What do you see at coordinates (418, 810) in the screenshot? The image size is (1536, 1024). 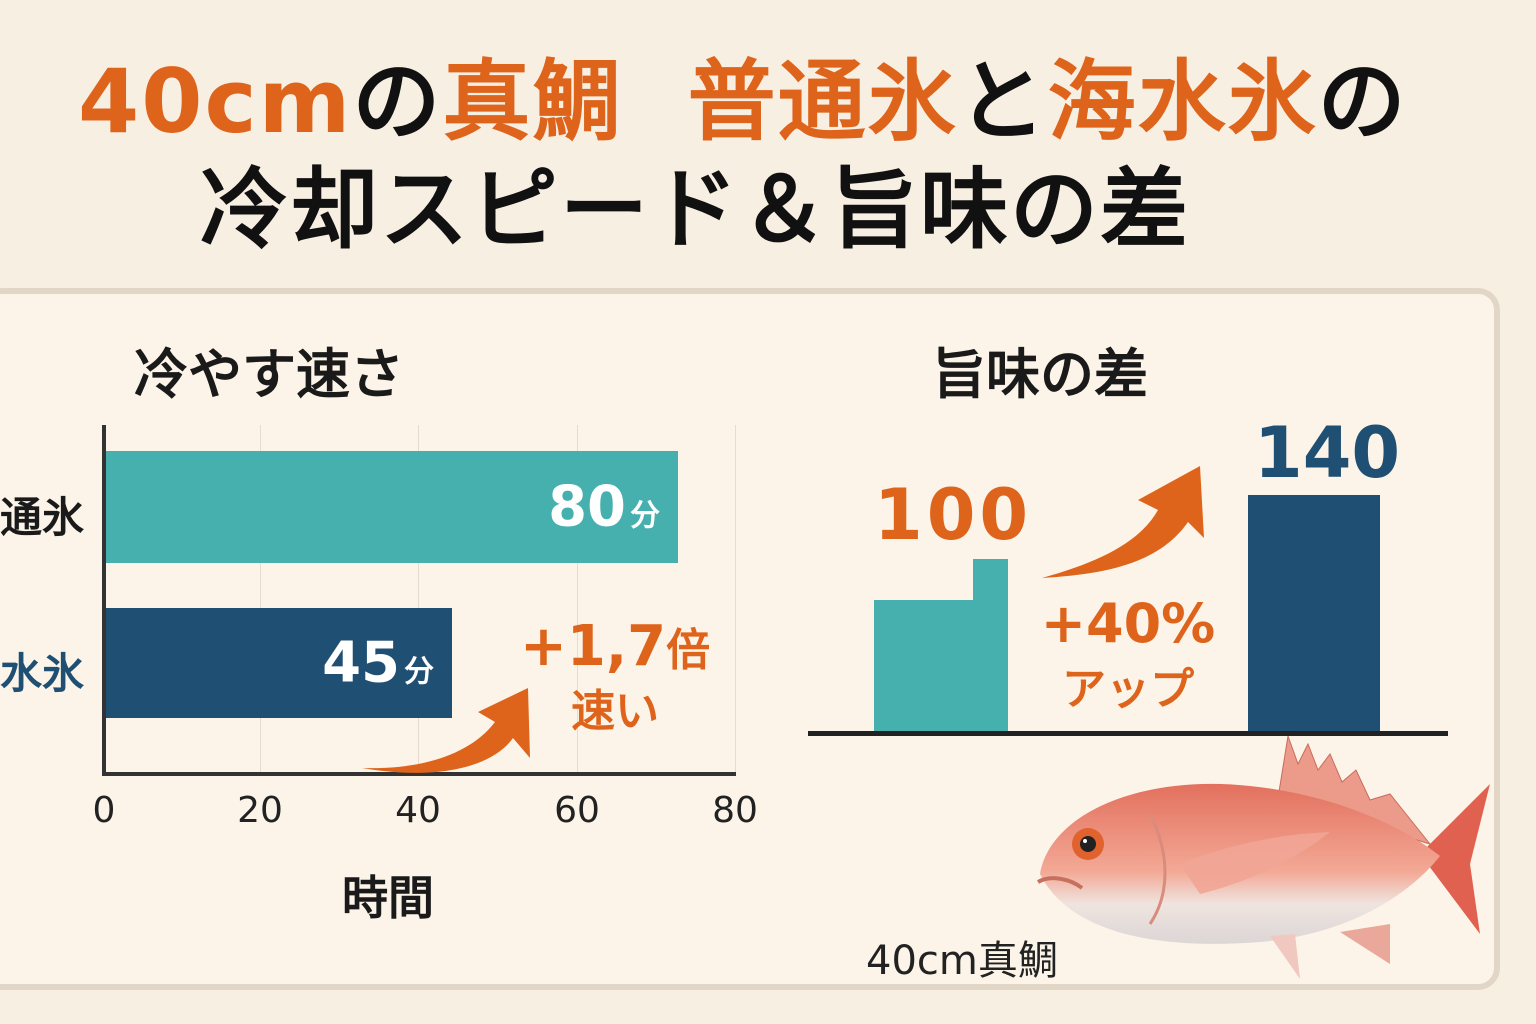 I see `x-tick: 40` at bounding box center [418, 810].